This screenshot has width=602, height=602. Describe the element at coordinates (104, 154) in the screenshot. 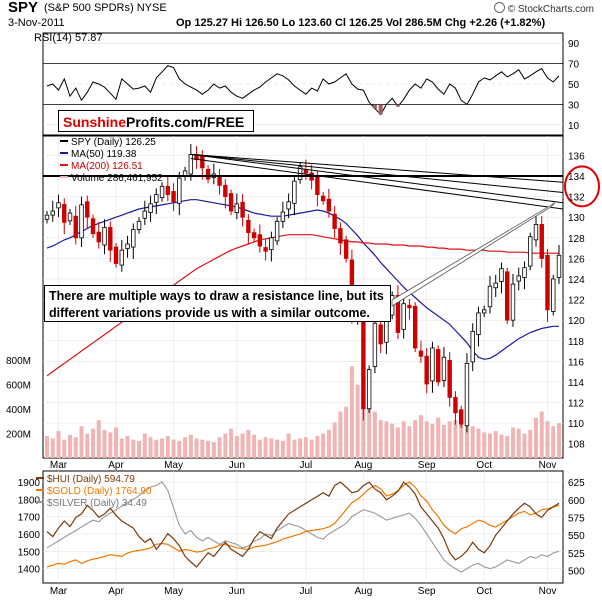

I see `legend-ma50-label: MA(50) 119.38` at that location.